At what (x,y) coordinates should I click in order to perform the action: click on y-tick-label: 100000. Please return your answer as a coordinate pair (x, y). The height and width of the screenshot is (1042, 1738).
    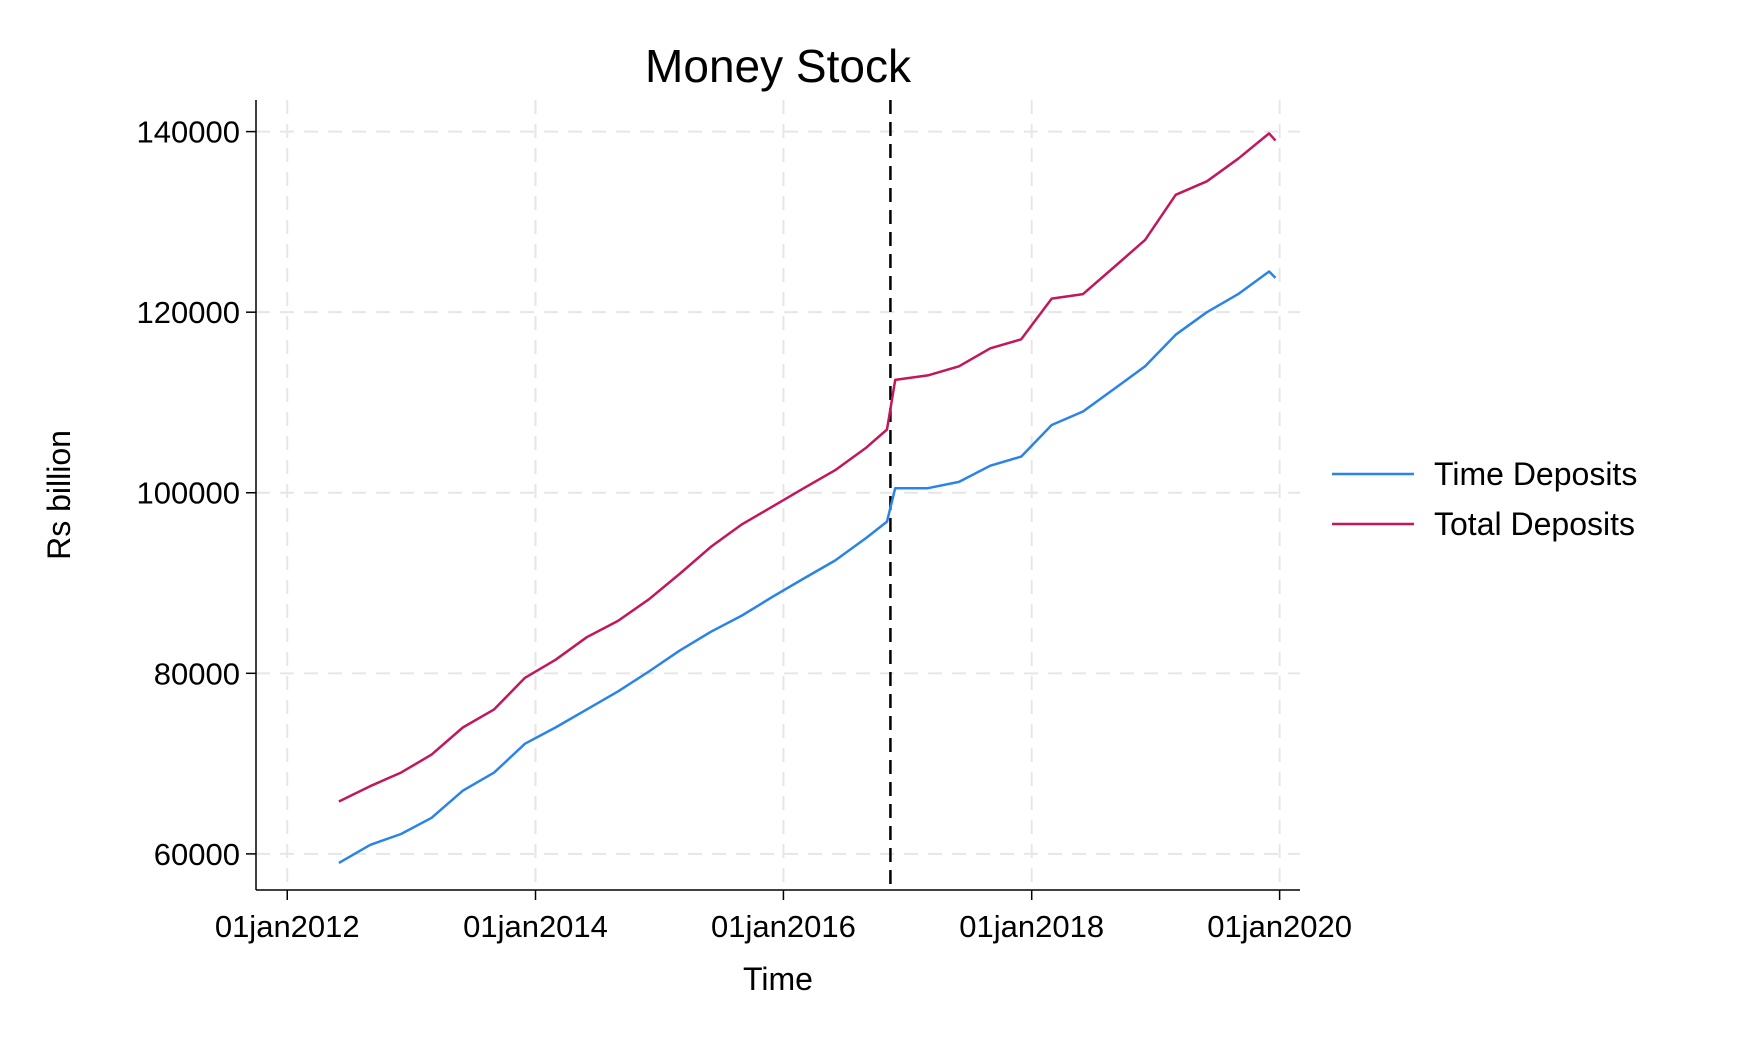
    Looking at the image, I should click on (188, 493).